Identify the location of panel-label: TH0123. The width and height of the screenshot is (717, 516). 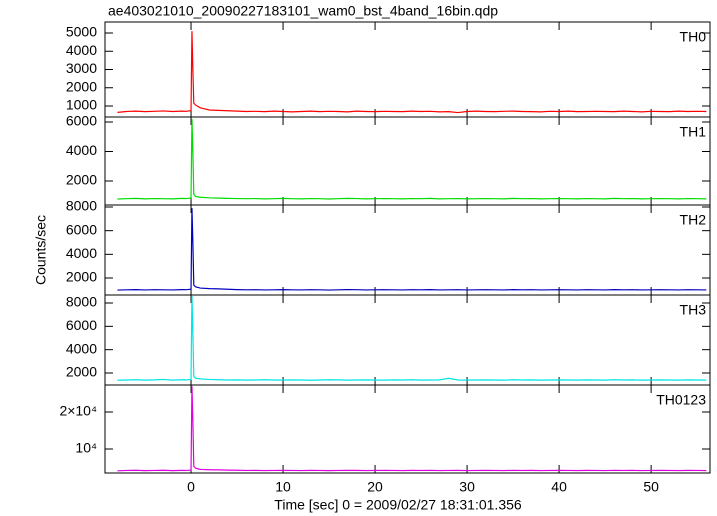
(681, 400).